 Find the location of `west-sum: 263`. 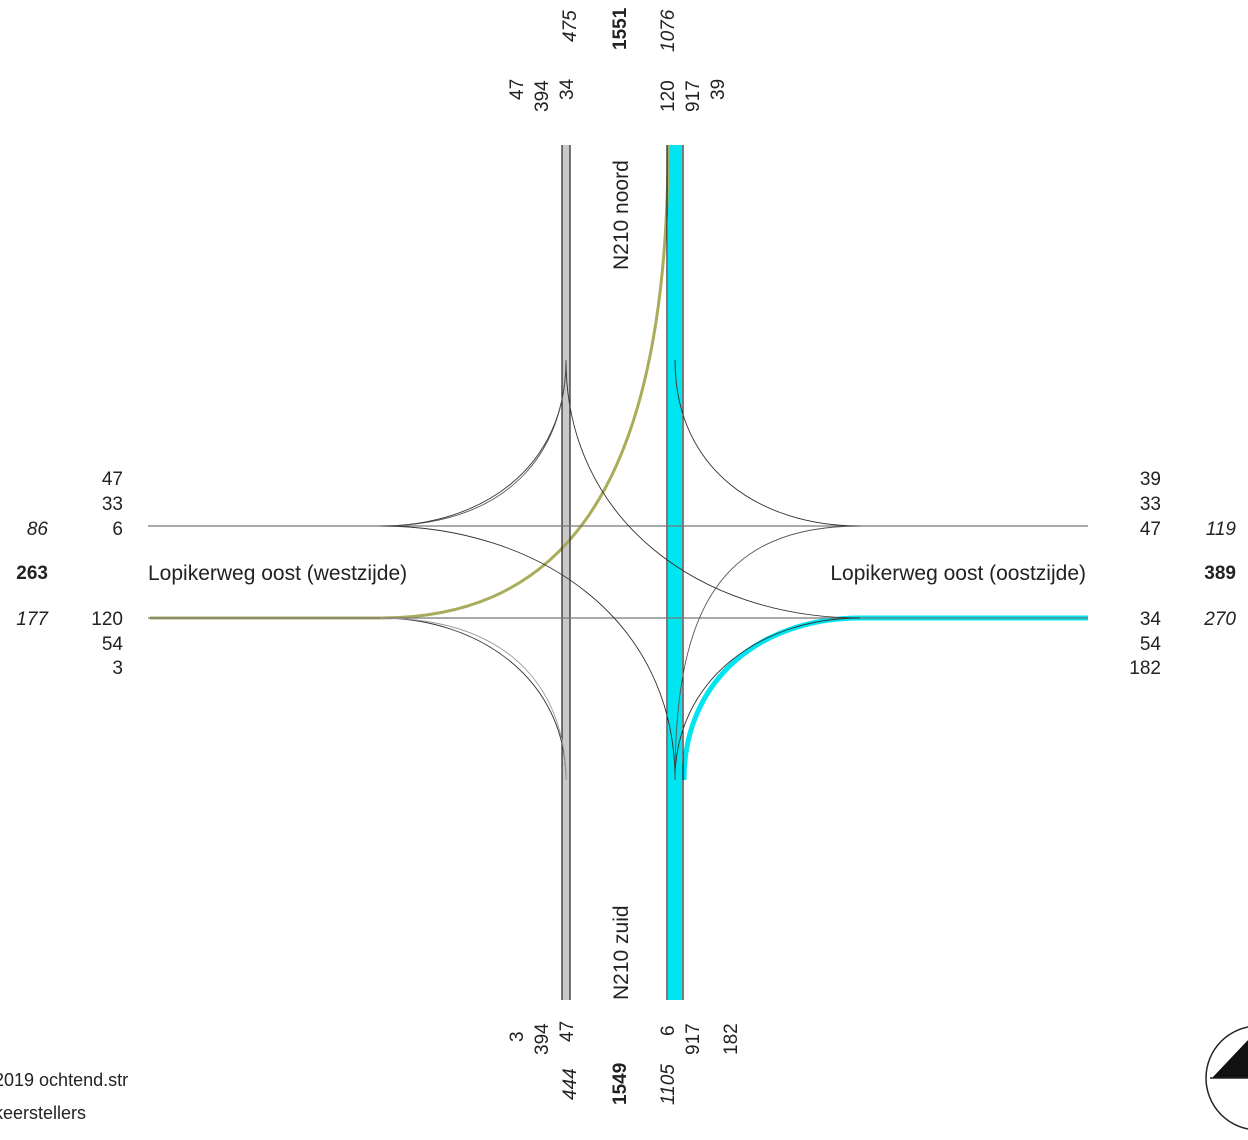

west-sum: 263 is located at coordinates (32, 573).